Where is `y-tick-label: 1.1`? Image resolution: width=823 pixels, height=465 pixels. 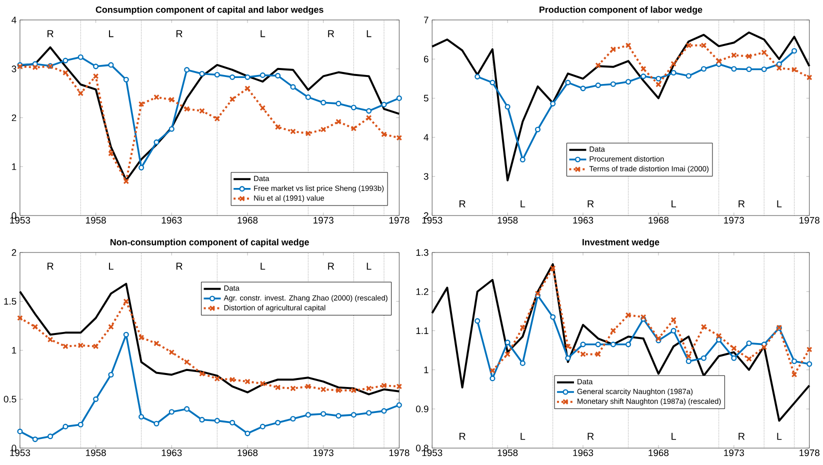
y-tick-label: 1.1 is located at coordinates (422, 330).